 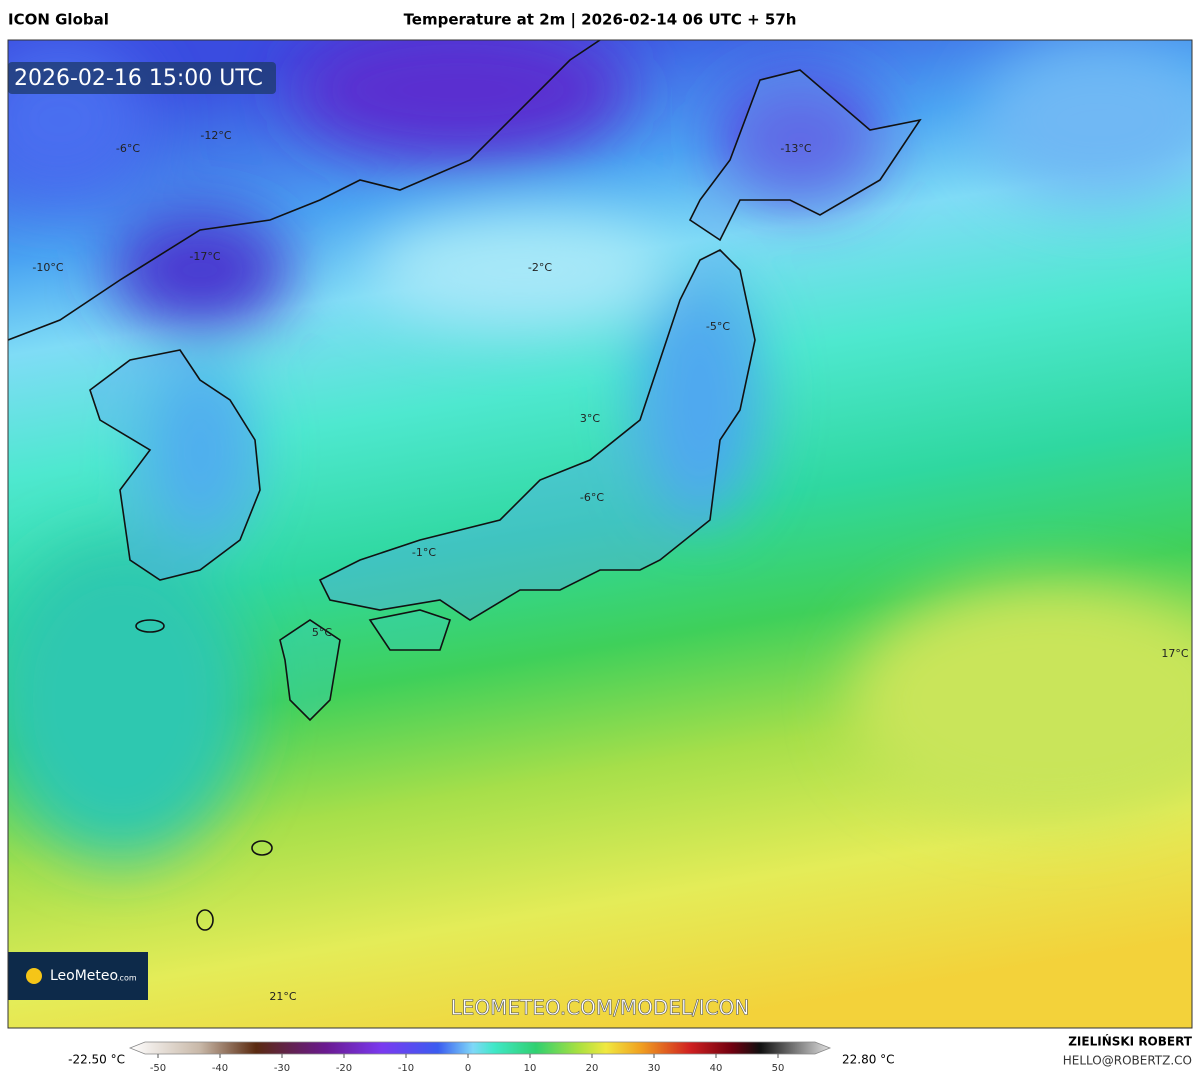 What do you see at coordinates (600, 1008) in the screenshot?
I see `watermark: LEOMETEO.COM/MODEL/ICON` at bounding box center [600, 1008].